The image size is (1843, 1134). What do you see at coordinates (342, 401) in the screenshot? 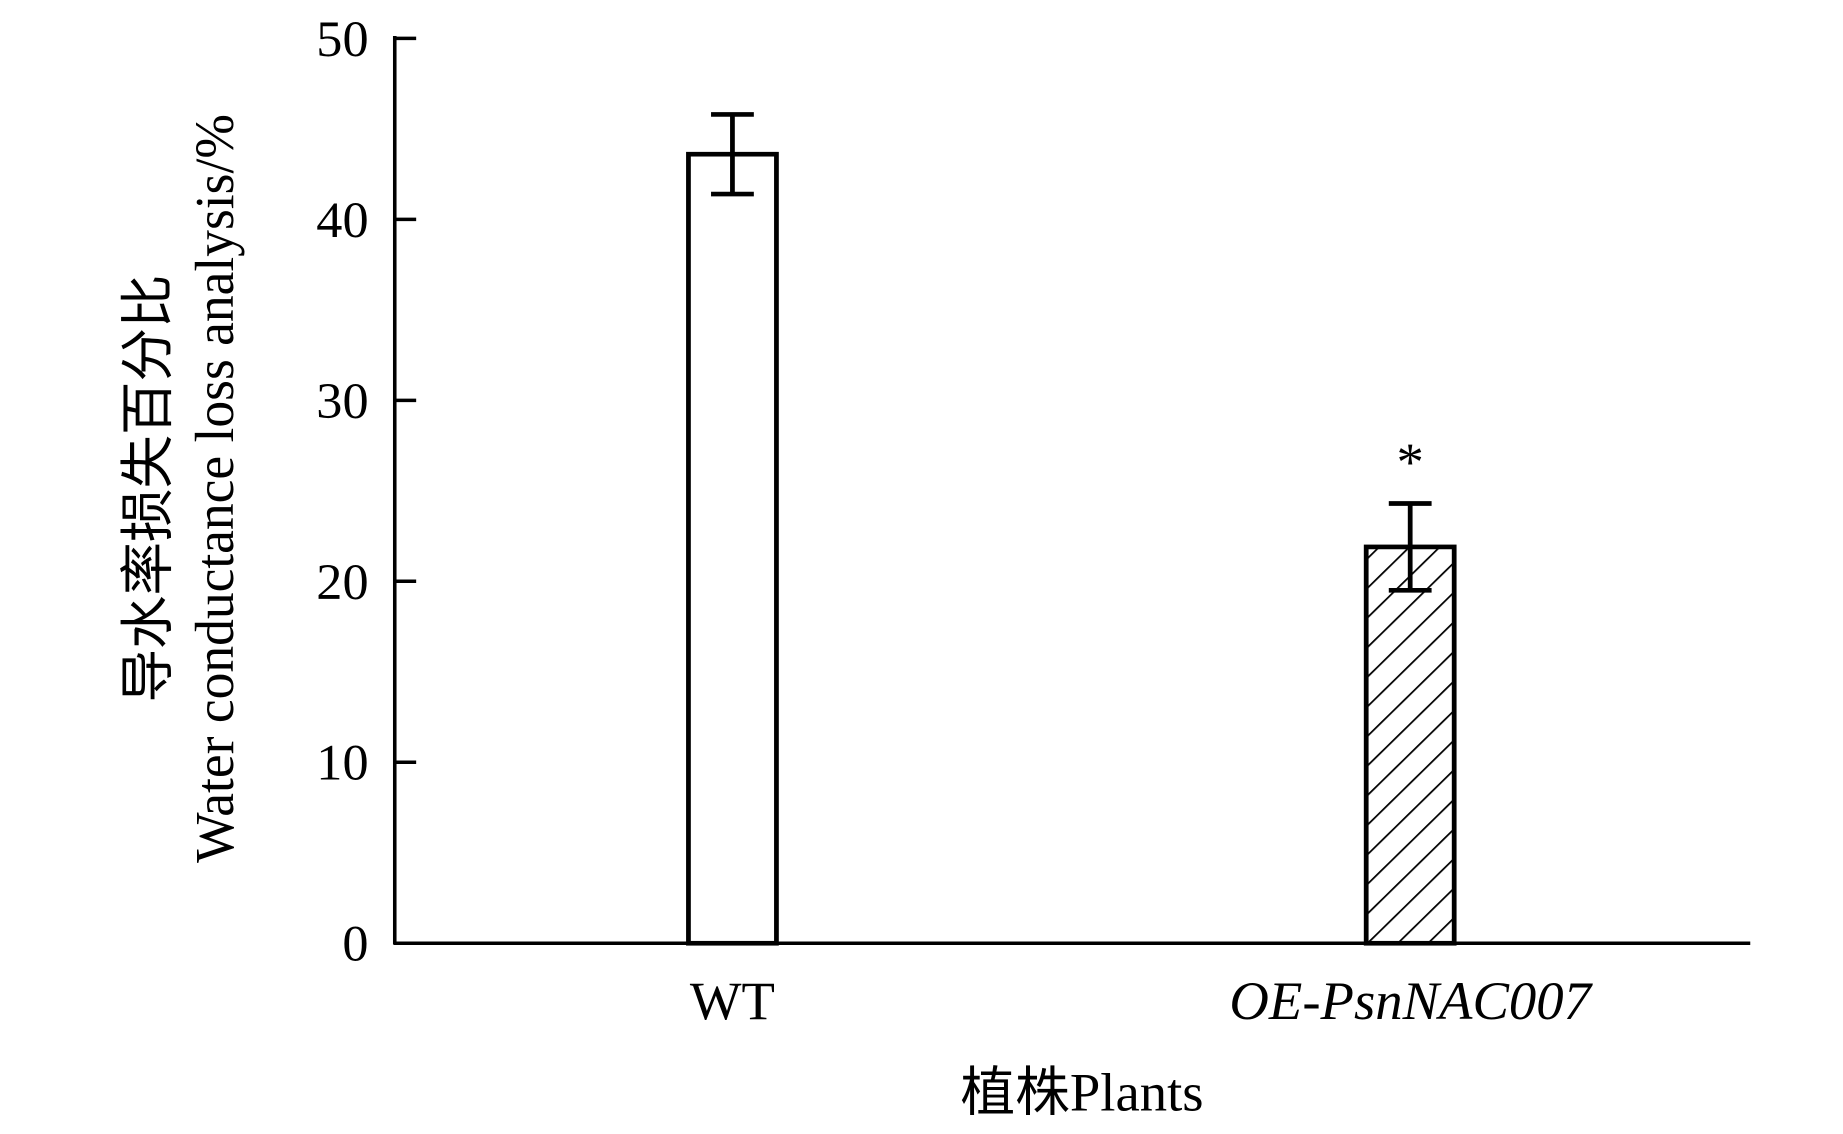
I see `y-tick-label: 30` at bounding box center [342, 401].